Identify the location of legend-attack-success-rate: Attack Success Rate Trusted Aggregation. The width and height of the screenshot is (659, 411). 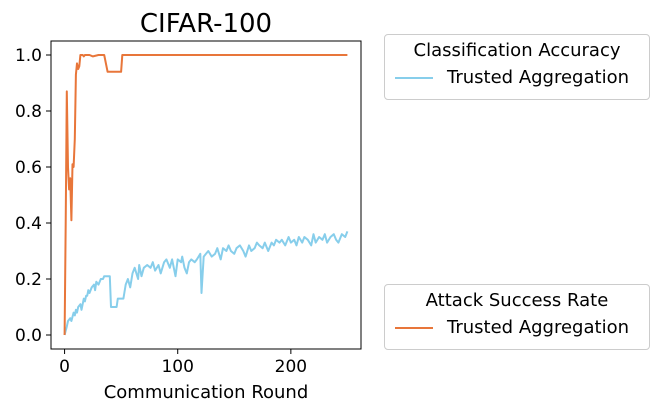
(517, 317).